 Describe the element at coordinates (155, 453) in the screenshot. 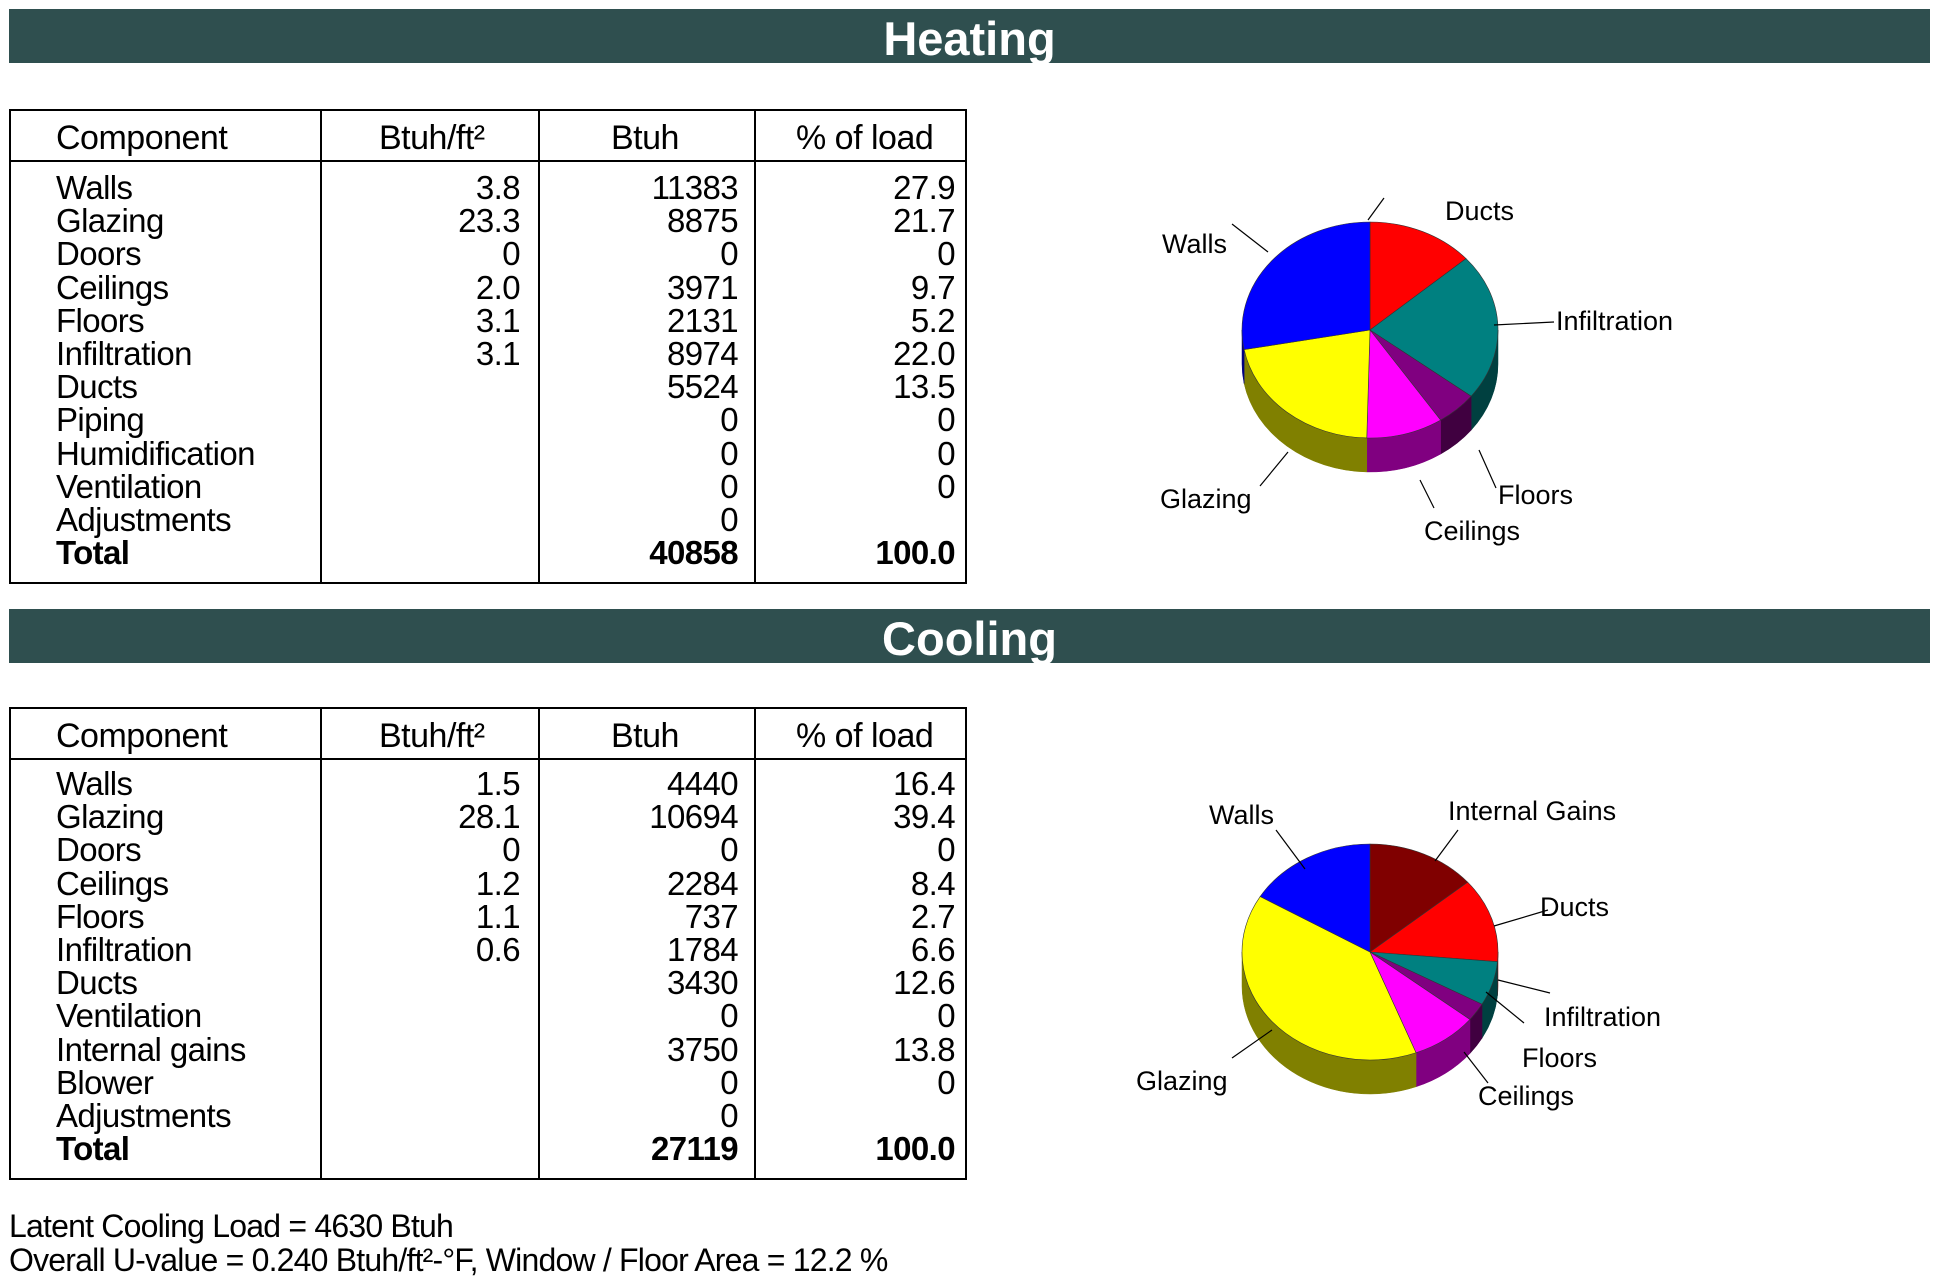

I see `component-name: Humidification` at that location.